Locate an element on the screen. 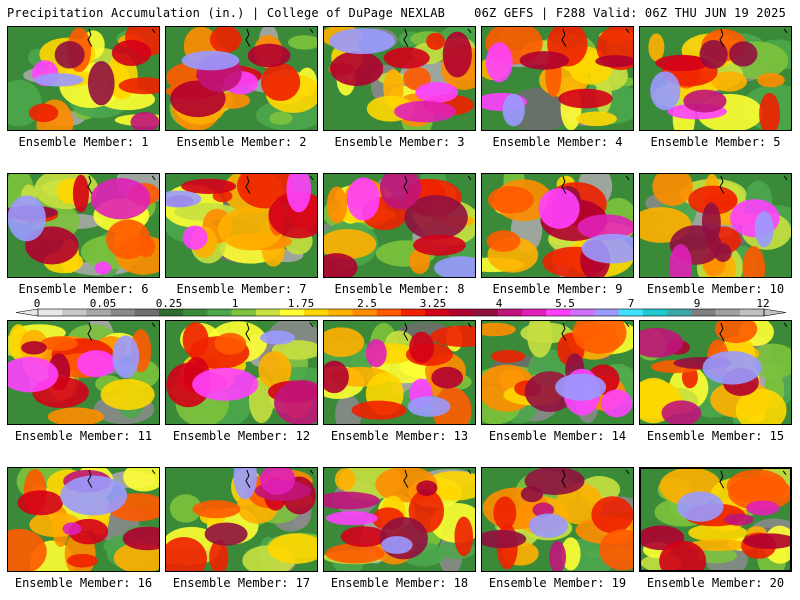  colorbar-tick-label: 2.5 is located at coordinates (367, 303).